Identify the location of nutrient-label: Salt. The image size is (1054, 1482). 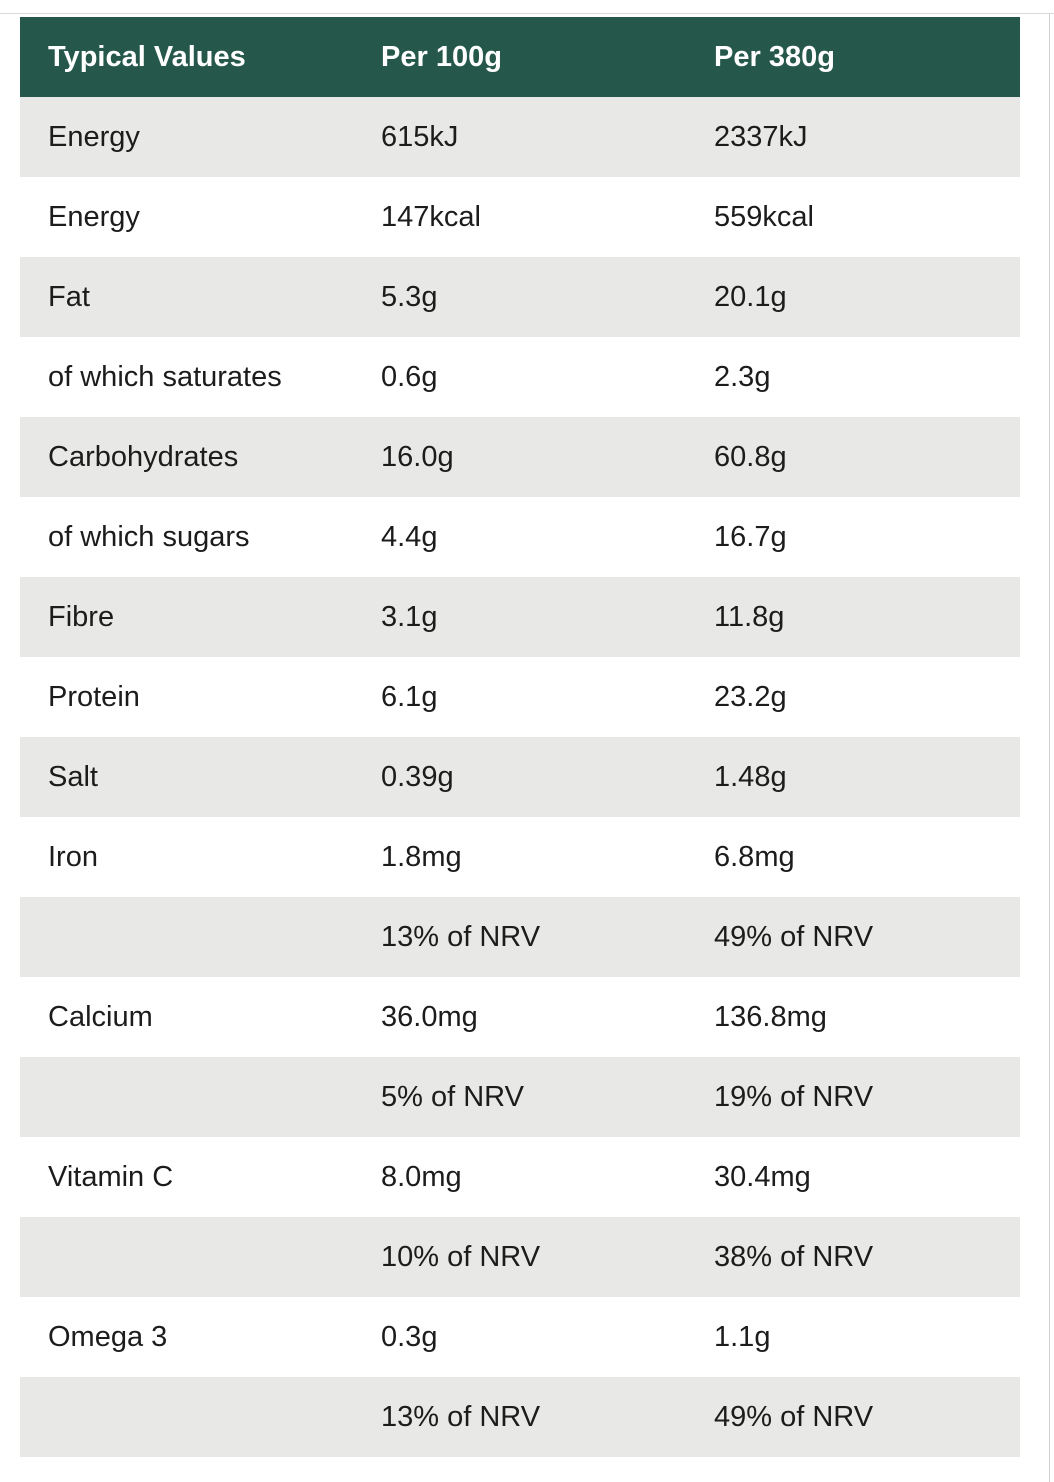
(73, 777).